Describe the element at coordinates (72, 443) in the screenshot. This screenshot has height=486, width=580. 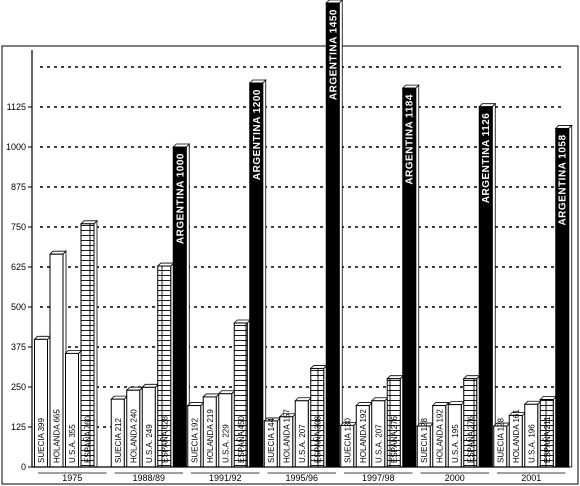
I see `bar-label: U.S.A. 355` at that location.